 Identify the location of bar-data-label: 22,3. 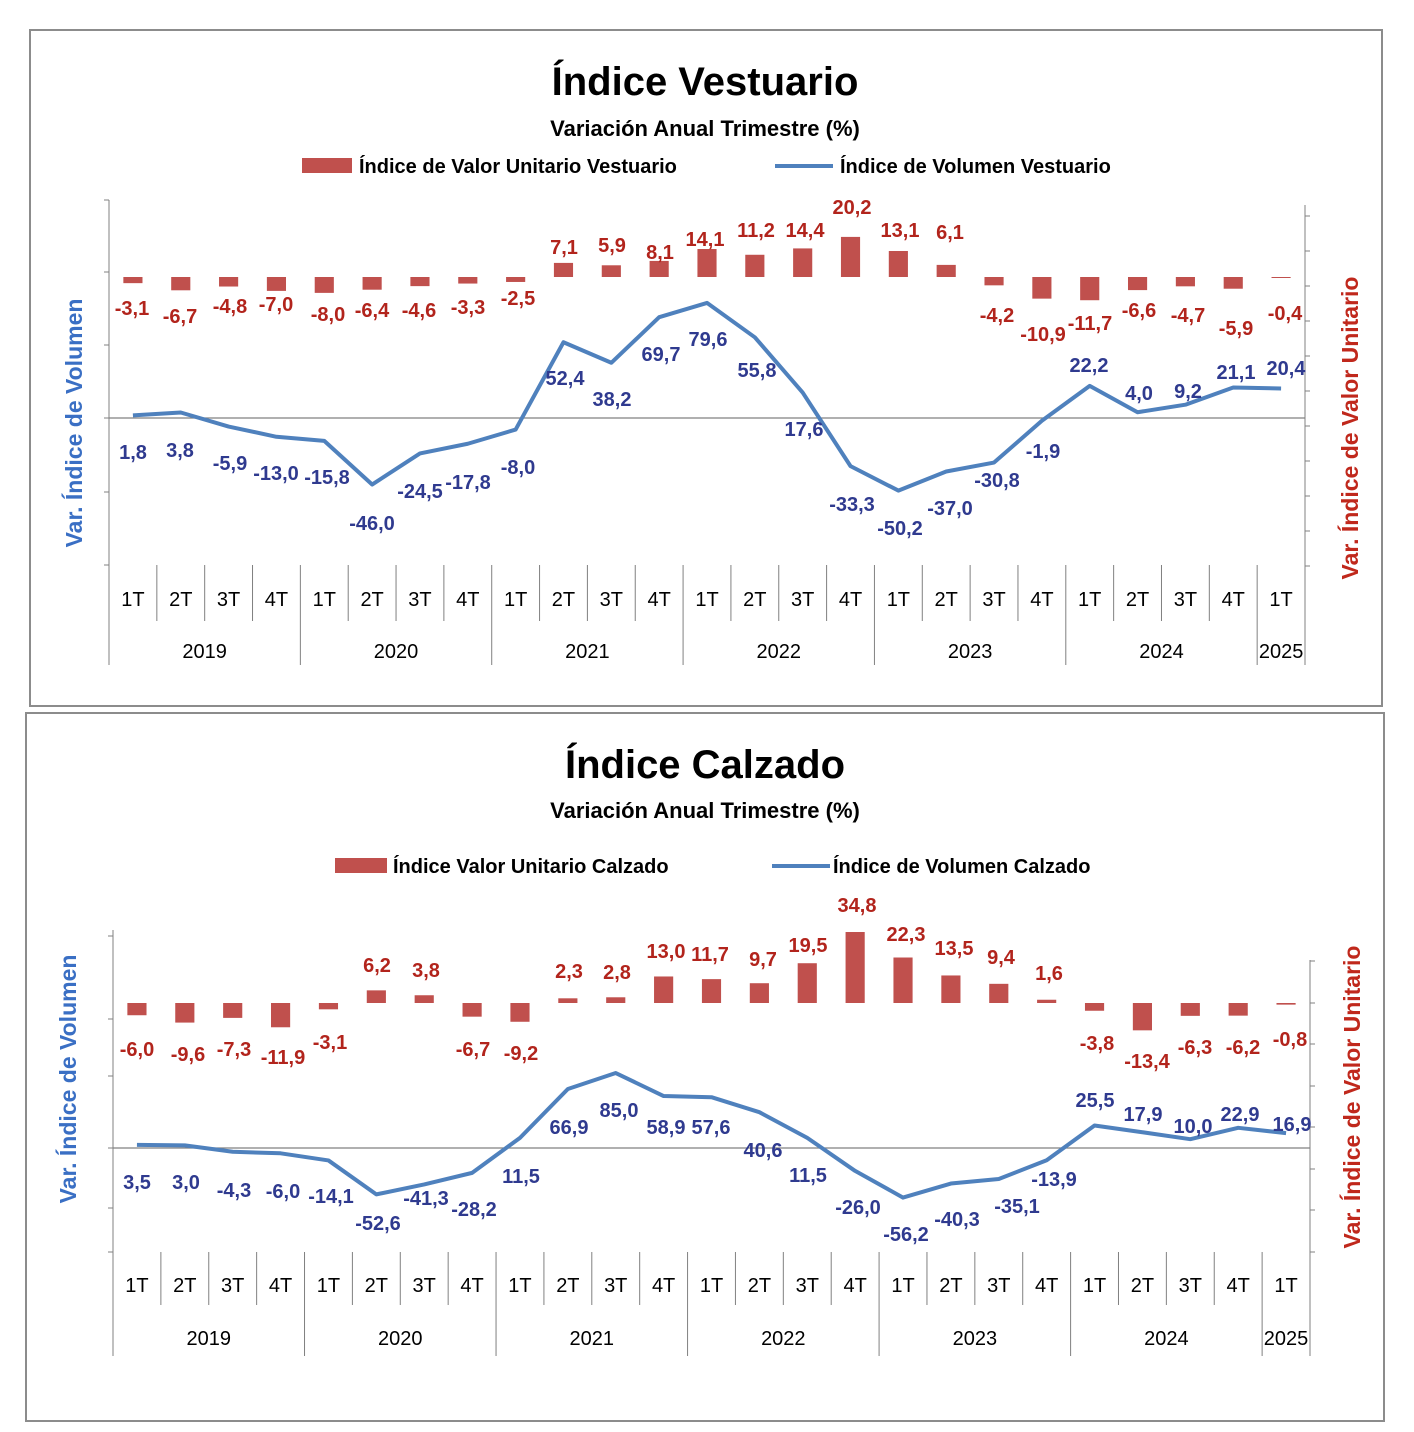
(906, 935).